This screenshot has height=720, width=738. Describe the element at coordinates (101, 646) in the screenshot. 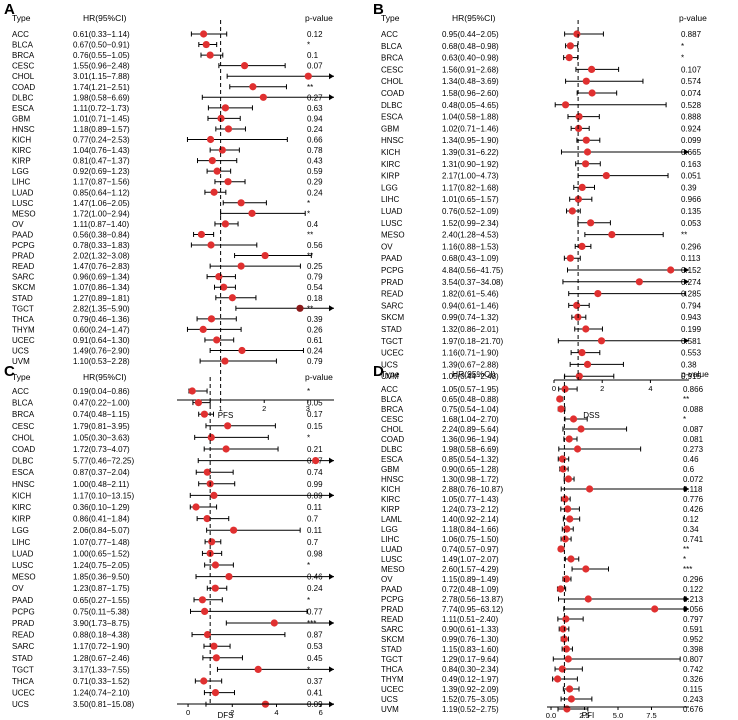

I see `hr-ci-label: 1.17(0.72−1.90)` at that location.